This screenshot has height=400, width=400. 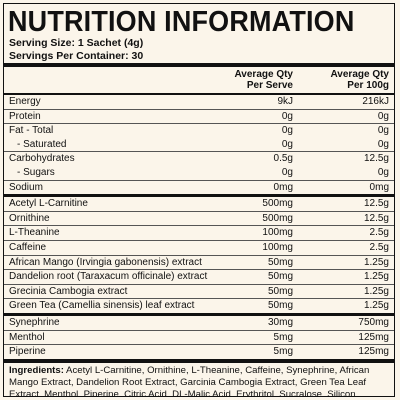 I want to click on table-row: L-Theanine 100mg 2.5g, so click(x=199, y=232).